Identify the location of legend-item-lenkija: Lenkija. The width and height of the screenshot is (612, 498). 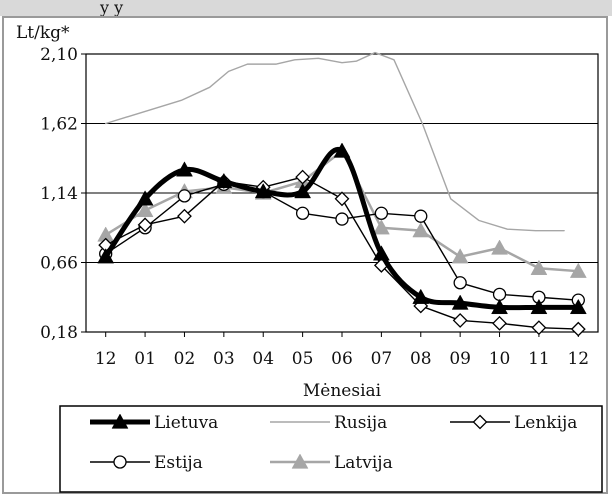
(513, 423).